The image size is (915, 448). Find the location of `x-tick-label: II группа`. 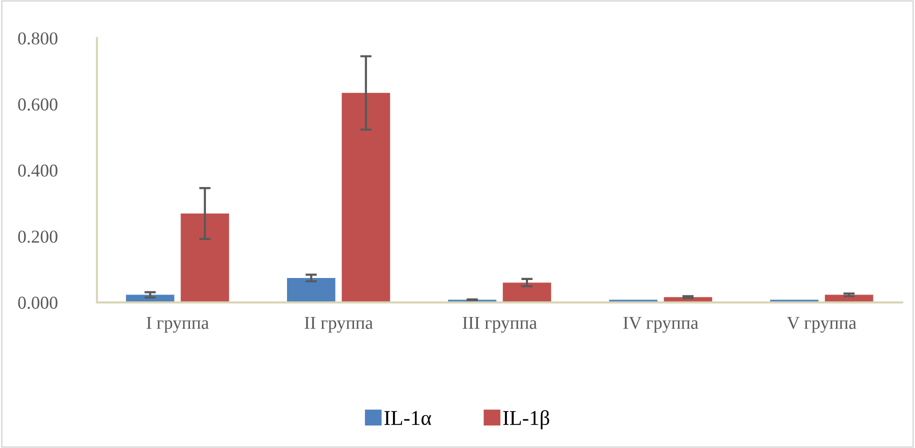

x-tick-label: II группа is located at coordinates (338, 324).